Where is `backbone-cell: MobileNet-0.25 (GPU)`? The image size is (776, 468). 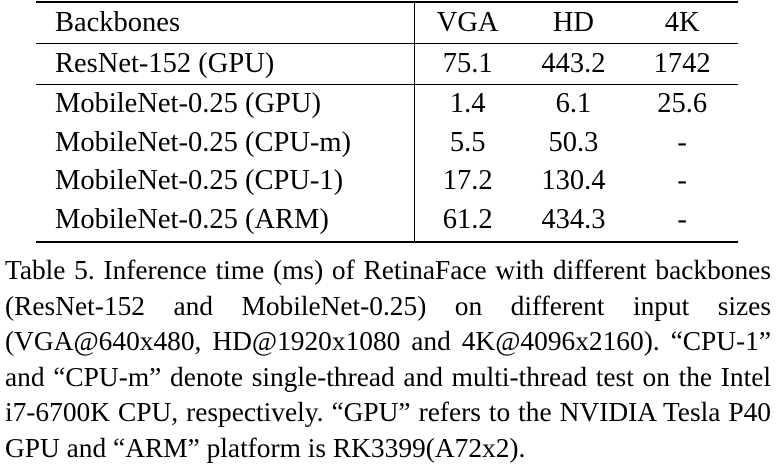 backbone-cell: MobileNet-0.25 (GPU) is located at coordinates (225, 104).